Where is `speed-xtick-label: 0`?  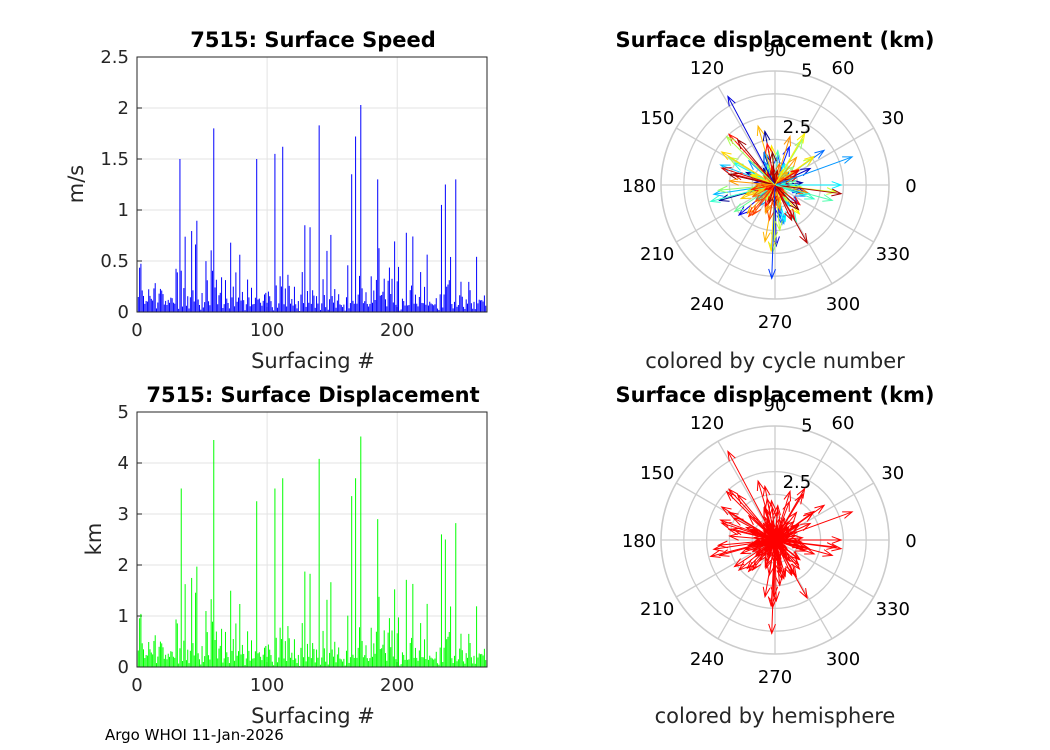 speed-xtick-label: 0 is located at coordinates (136, 330).